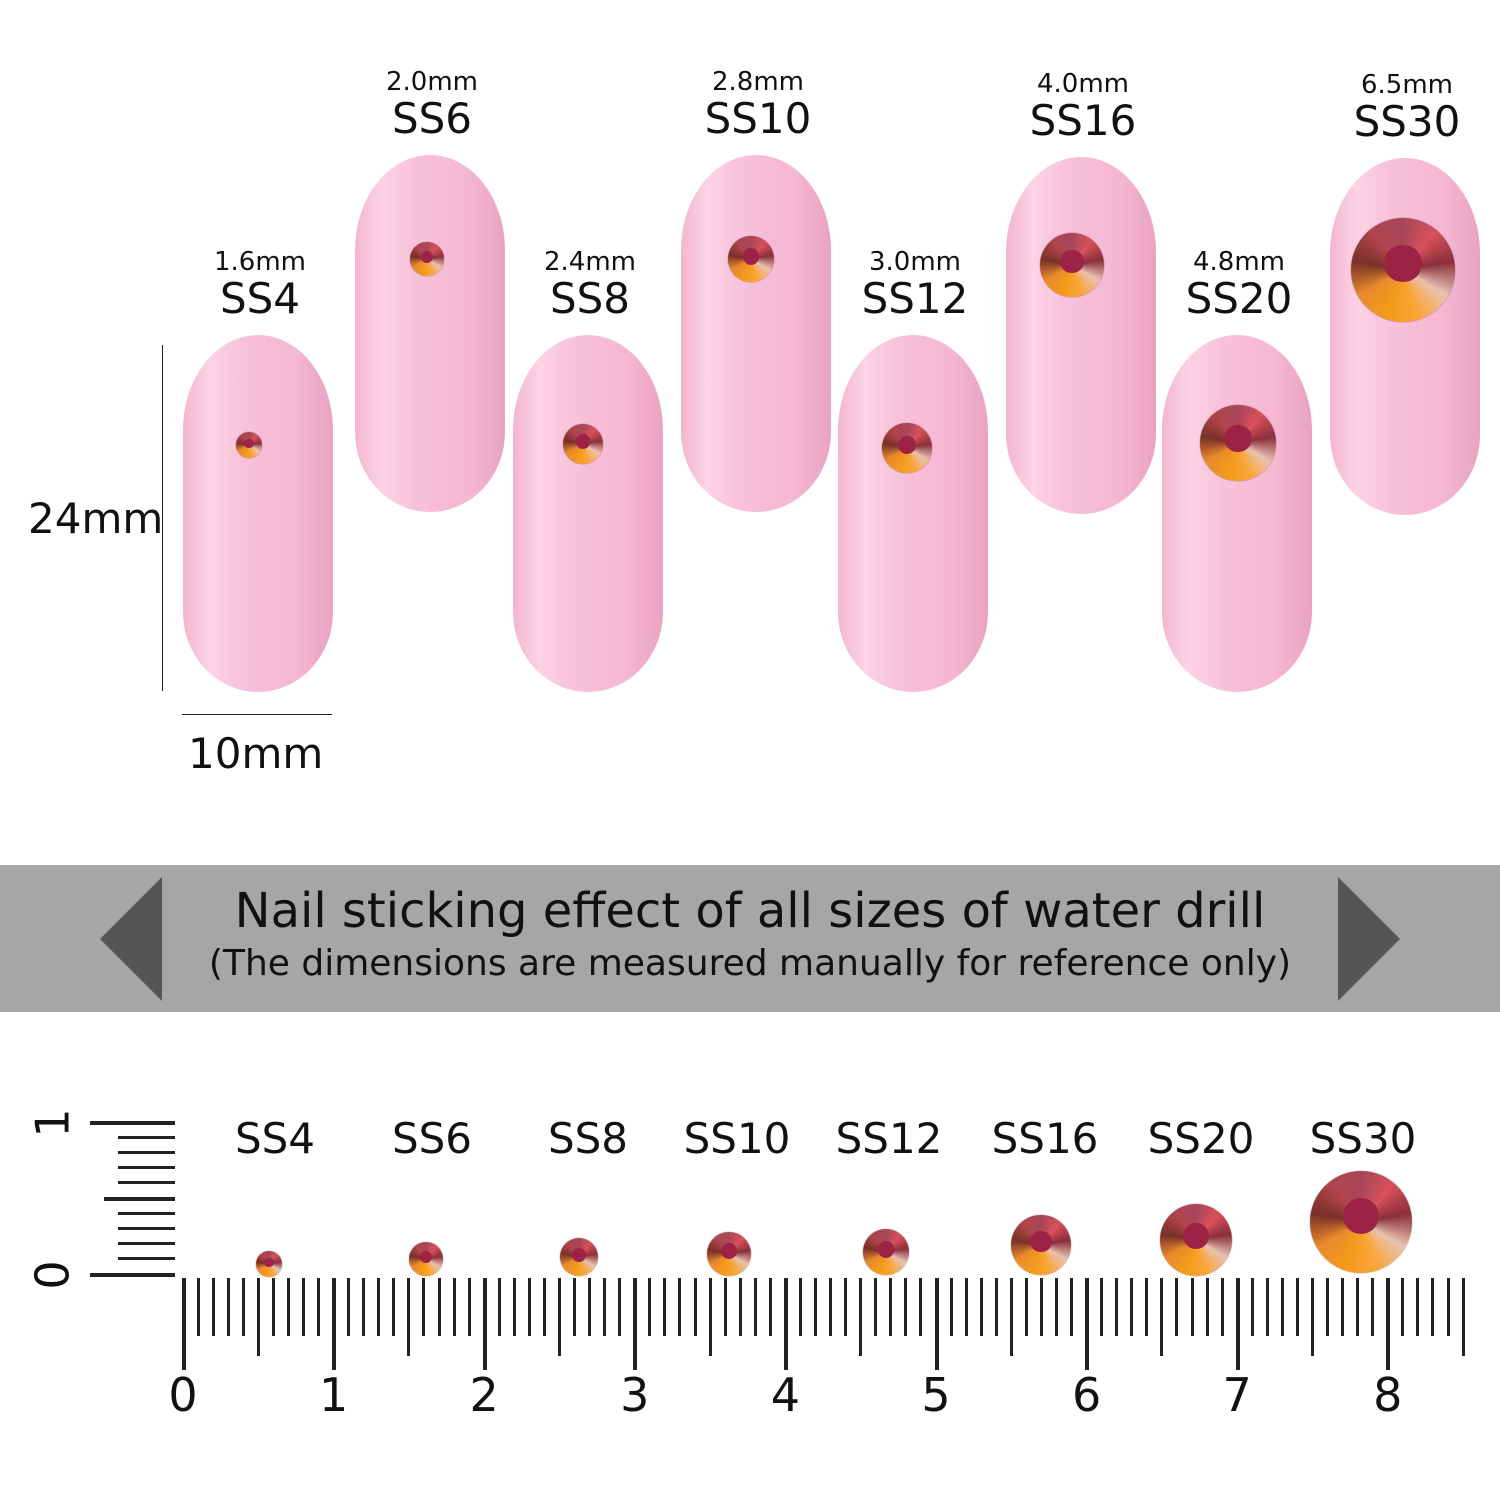 The image size is (1500, 1500). I want to click on vertical-ruler-number: 1, so click(52, 1123).